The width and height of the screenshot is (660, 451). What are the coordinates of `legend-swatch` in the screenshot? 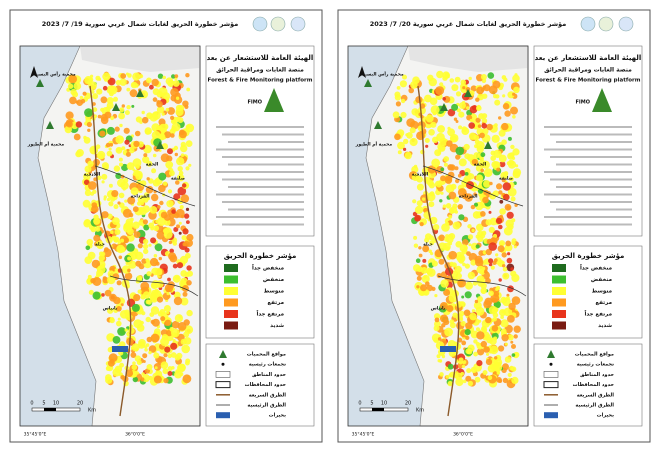 It's located at (231, 302).